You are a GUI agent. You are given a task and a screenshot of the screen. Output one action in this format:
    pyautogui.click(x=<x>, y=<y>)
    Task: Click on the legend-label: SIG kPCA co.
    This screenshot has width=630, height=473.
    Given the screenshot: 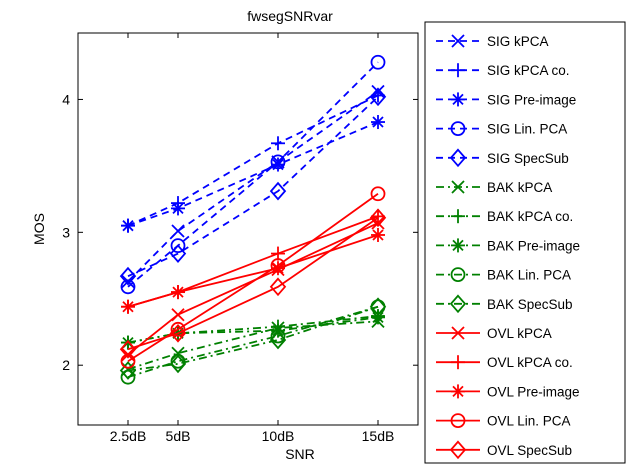 What is the action you would take?
    pyautogui.click(x=528, y=70)
    